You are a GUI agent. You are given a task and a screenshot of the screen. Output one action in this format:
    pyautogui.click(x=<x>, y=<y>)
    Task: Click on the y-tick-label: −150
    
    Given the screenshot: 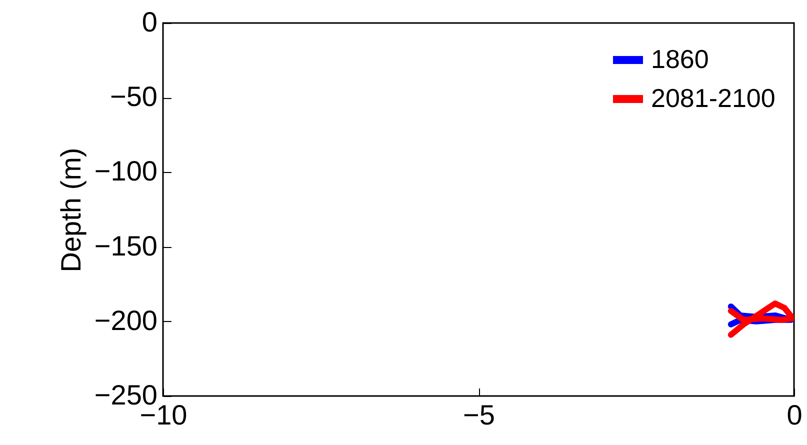 What is the action you would take?
    pyautogui.click(x=126, y=246)
    